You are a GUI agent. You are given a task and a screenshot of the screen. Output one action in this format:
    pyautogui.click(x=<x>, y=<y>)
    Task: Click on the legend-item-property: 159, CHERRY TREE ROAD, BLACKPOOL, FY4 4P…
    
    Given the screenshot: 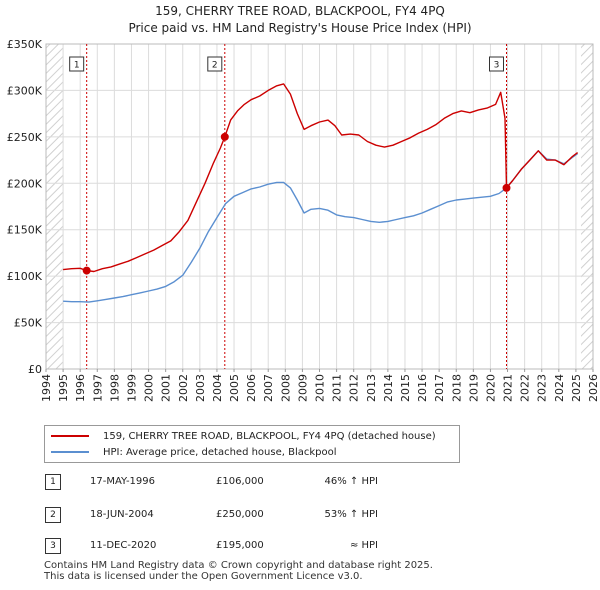 What is the action you would take?
    pyautogui.click(x=243, y=436)
    